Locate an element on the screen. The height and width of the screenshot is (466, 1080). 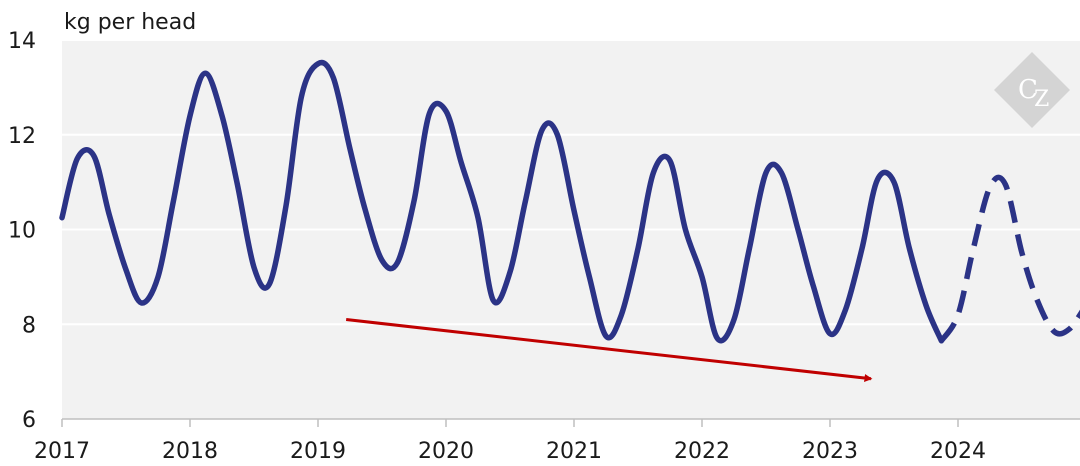
y-tick-label: 10 is located at coordinates (22, 231).